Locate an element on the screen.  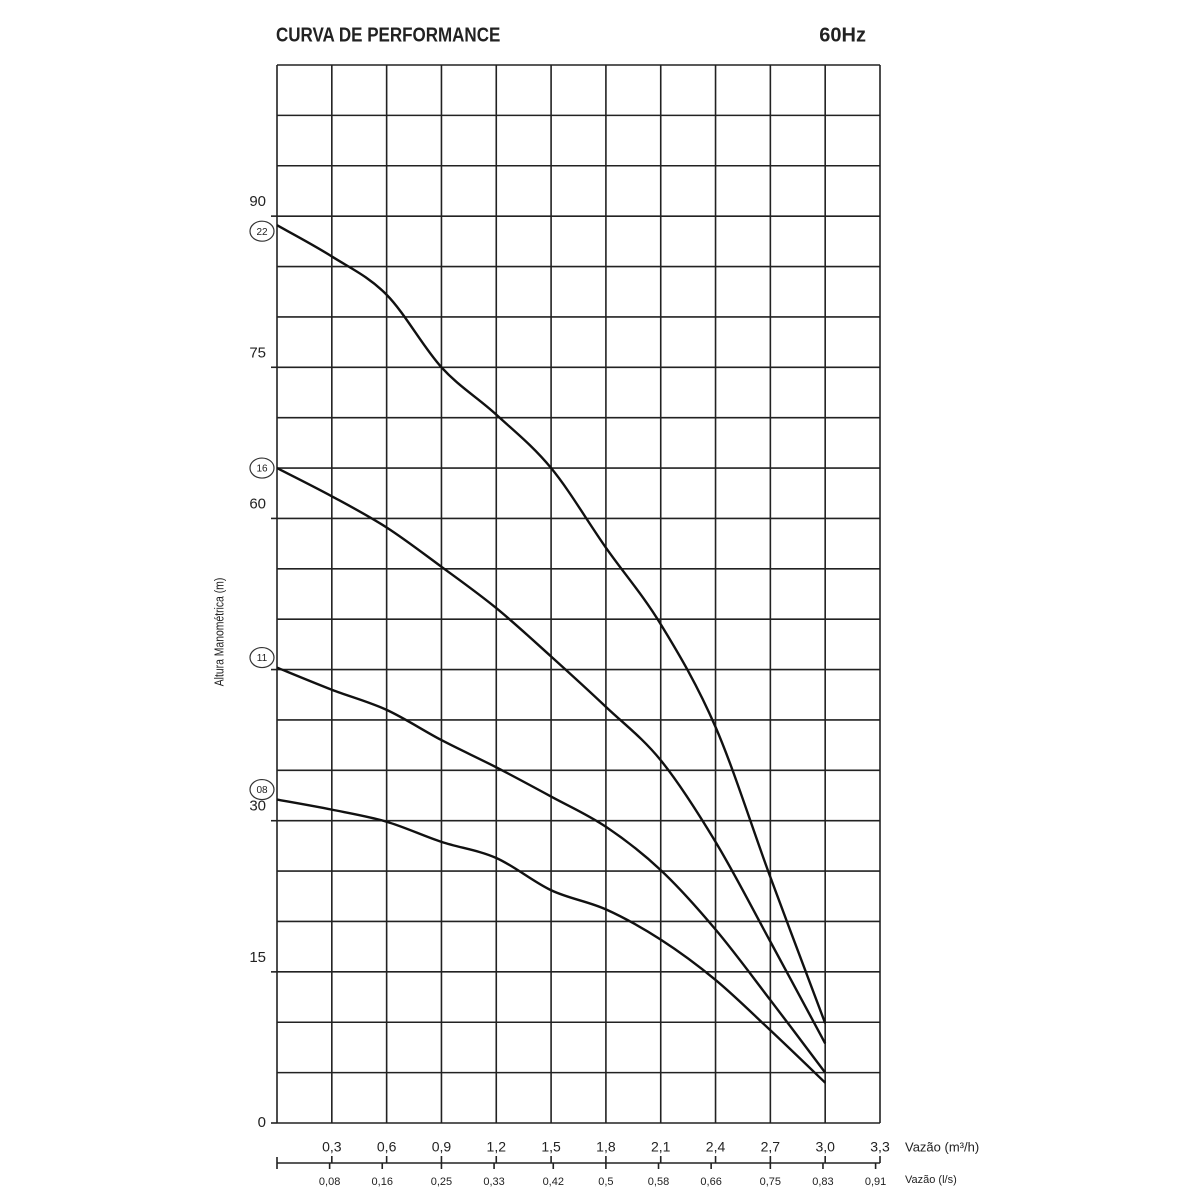
legend-label: 08 is located at coordinates (262, 790).